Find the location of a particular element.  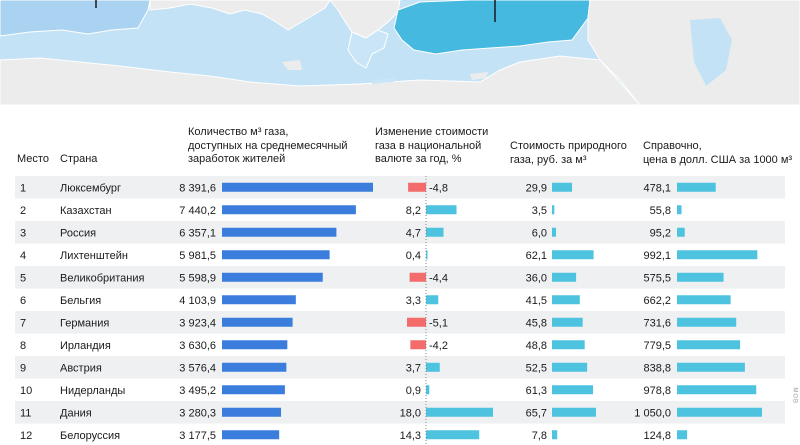

header-gas-volume-line-1: Количество м³ газа, is located at coordinates (238, 132).